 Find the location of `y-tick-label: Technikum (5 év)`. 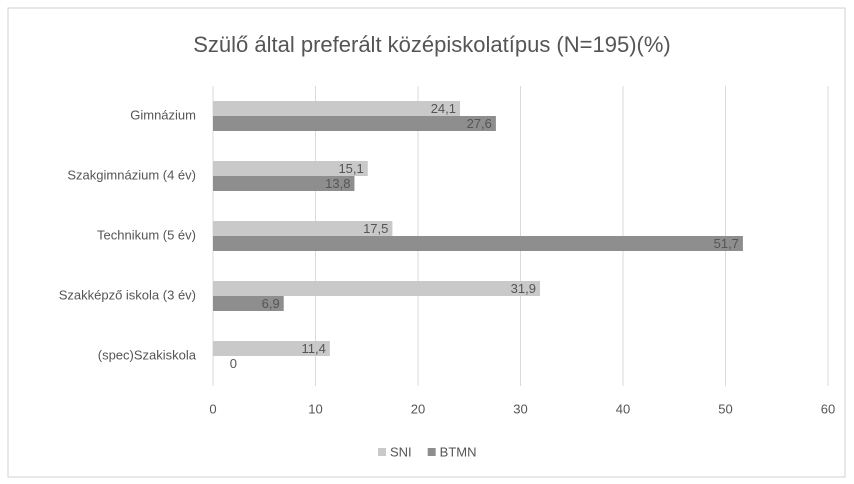

y-tick-label: Technikum (5 év) is located at coordinates (146, 234).